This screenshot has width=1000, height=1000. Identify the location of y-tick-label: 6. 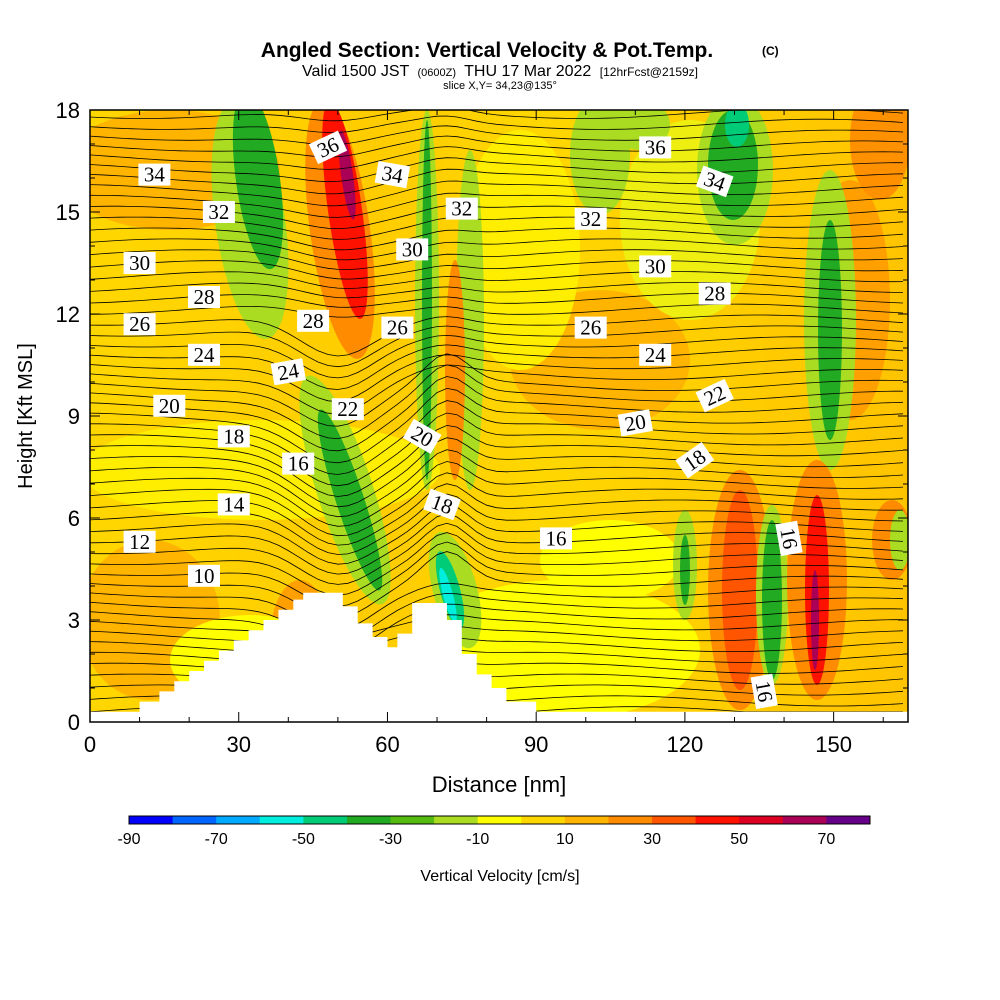
(74, 518).